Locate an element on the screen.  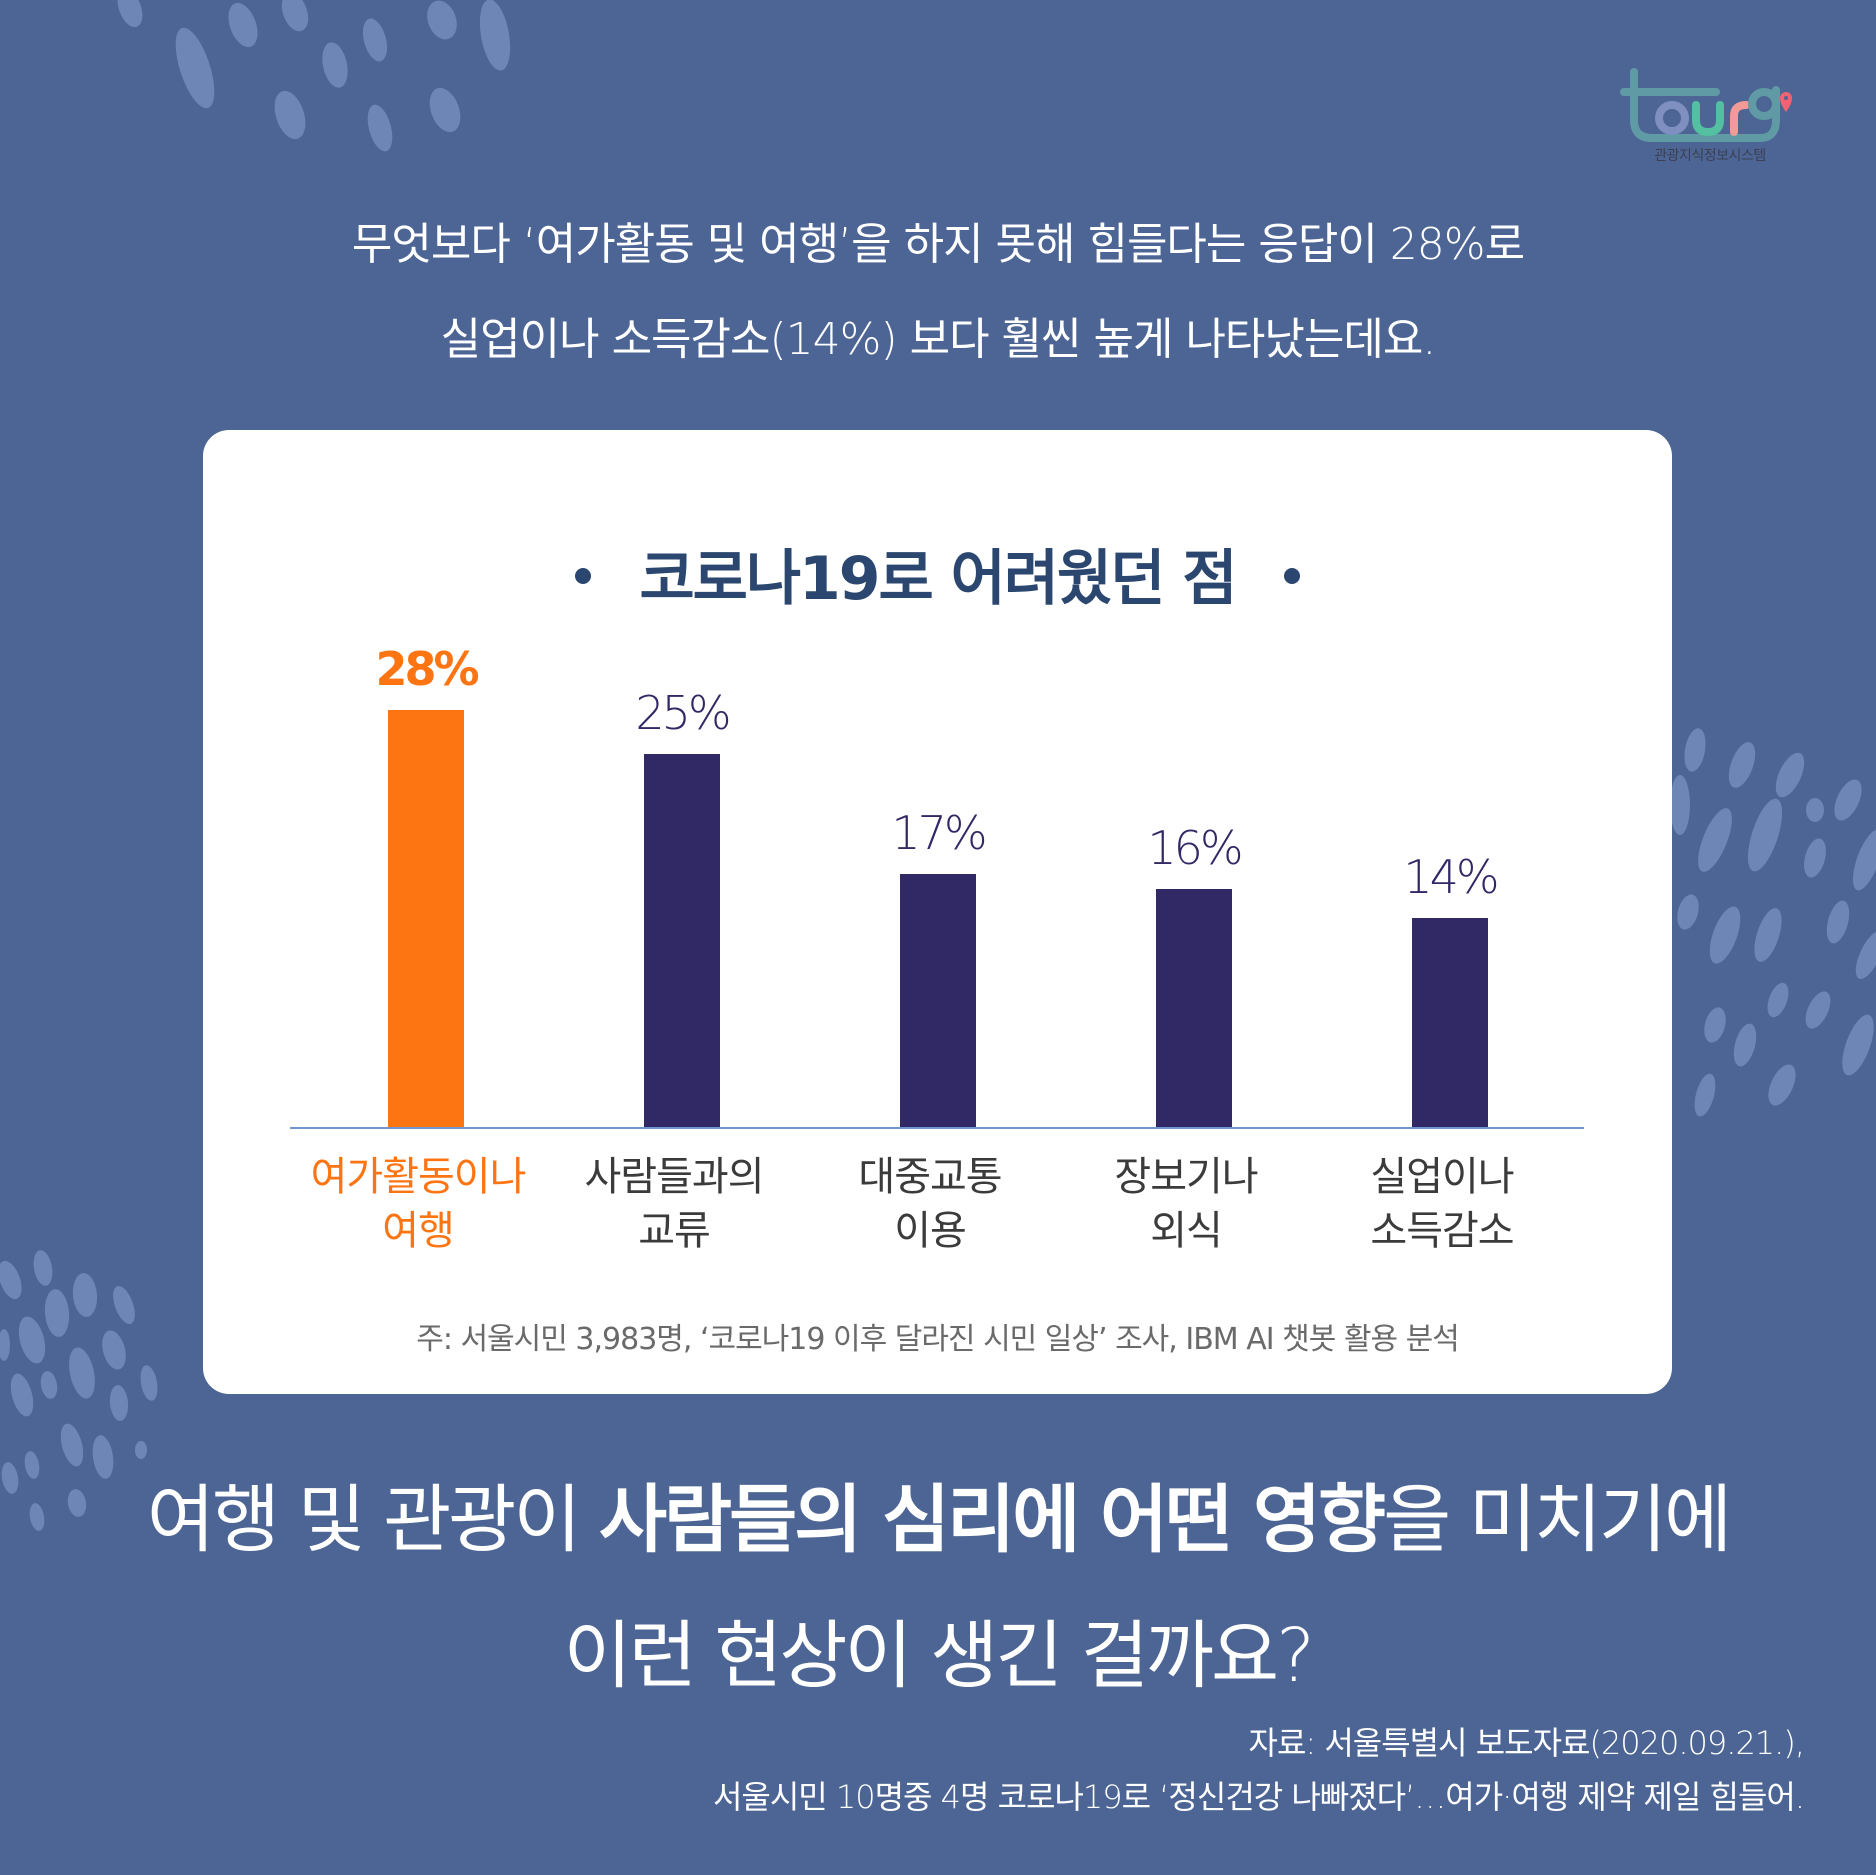
bar-value-label: 14% is located at coordinates (1451, 877).